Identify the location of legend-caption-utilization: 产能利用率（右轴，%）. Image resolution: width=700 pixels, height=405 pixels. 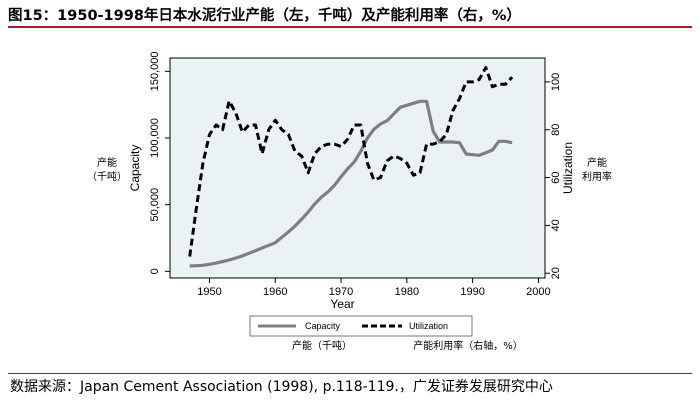
(468, 345).